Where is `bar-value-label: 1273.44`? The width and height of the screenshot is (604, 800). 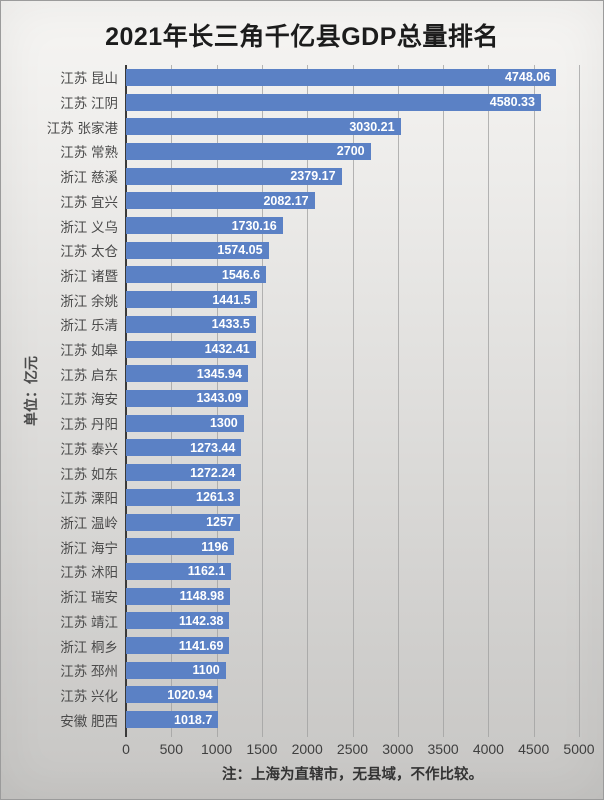
bar-value-label: 1273.44 is located at coordinates (213, 447).